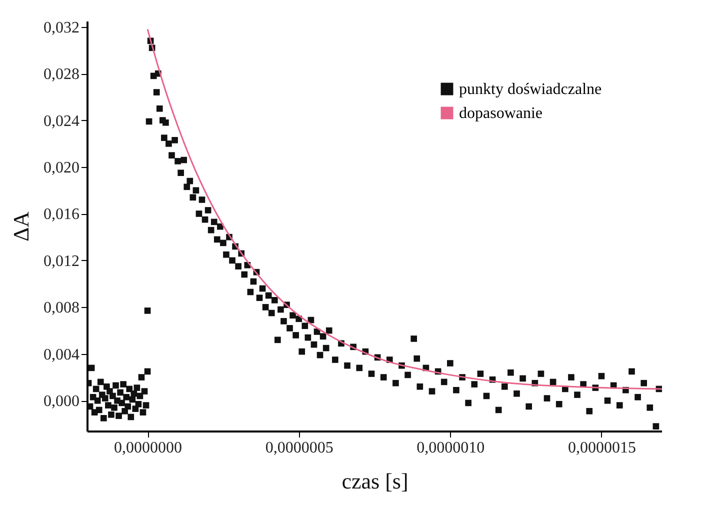  Describe the element at coordinates (501, 113) in the screenshot. I see `legend-label: dopasowanie` at that location.